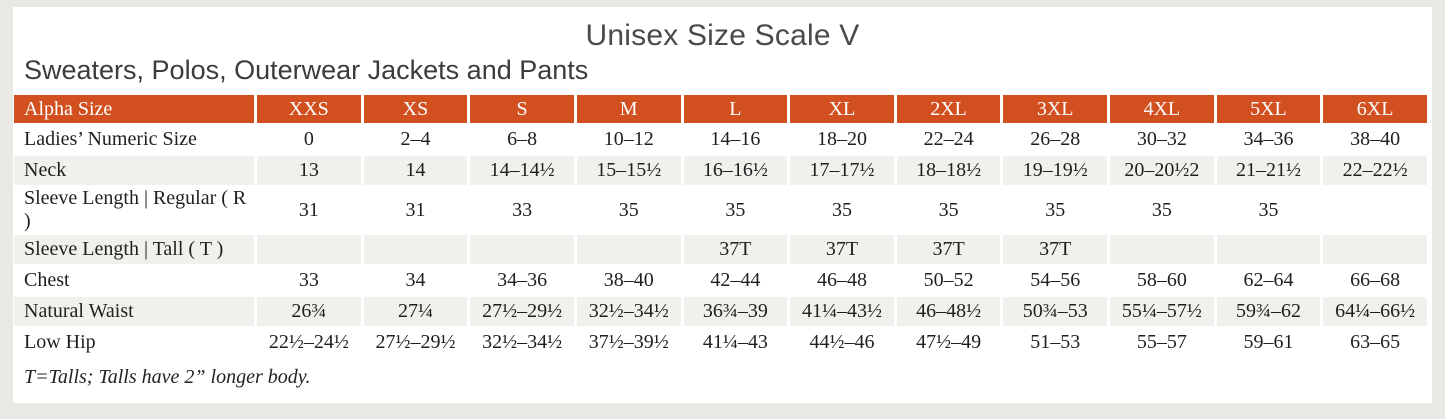 The image size is (1445, 419). What do you see at coordinates (1268, 342) in the screenshot?
I see `size-value-cell: 59–61` at bounding box center [1268, 342].